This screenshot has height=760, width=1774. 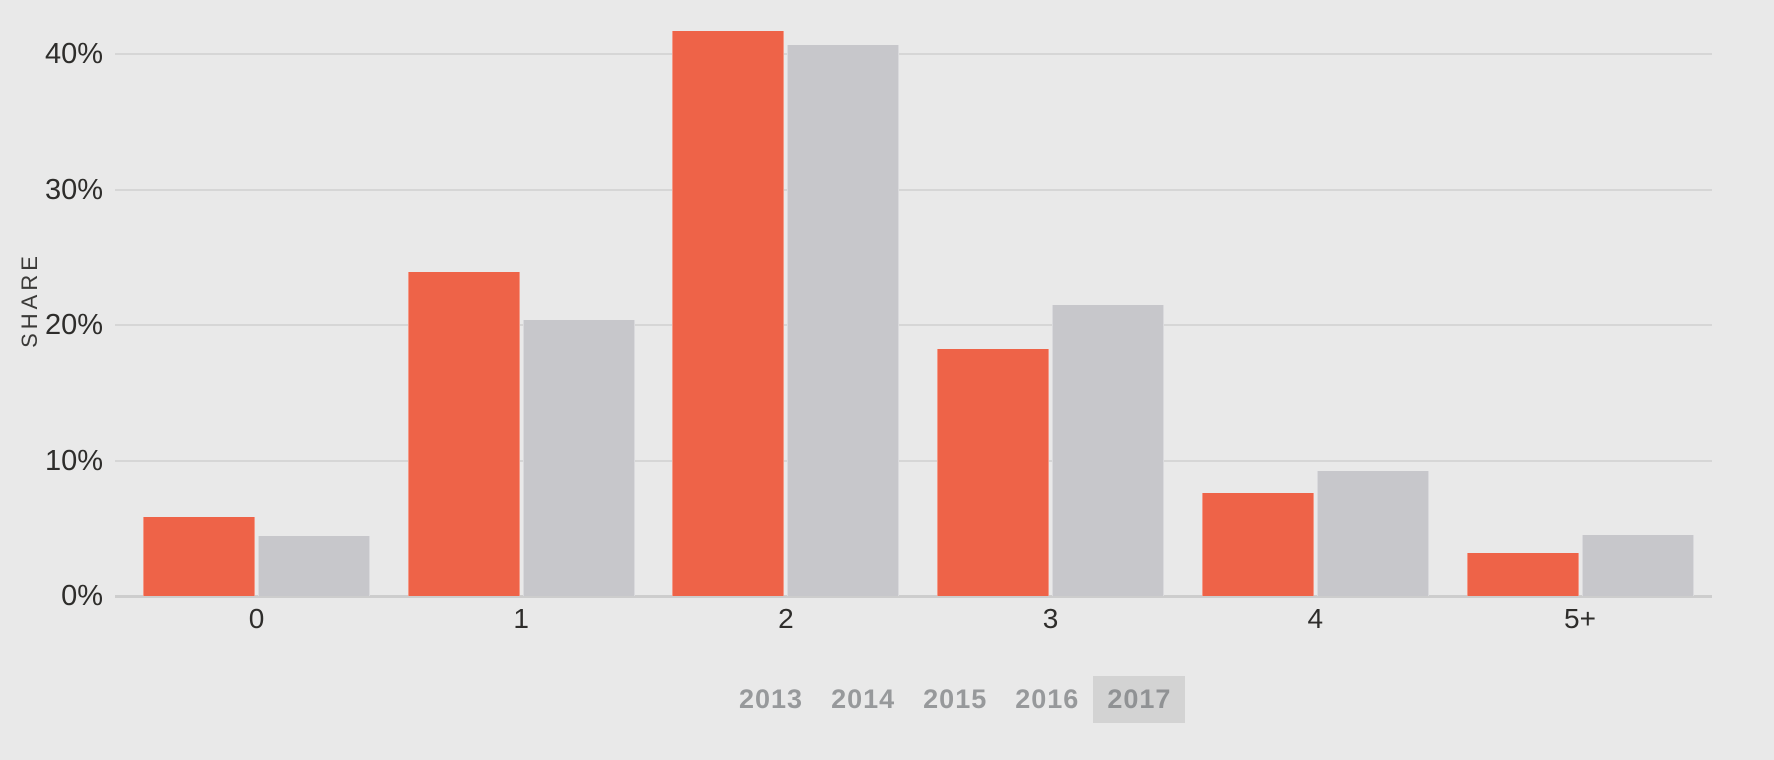 I want to click on x-tick-label-5+: 5+, so click(x=1580, y=618).